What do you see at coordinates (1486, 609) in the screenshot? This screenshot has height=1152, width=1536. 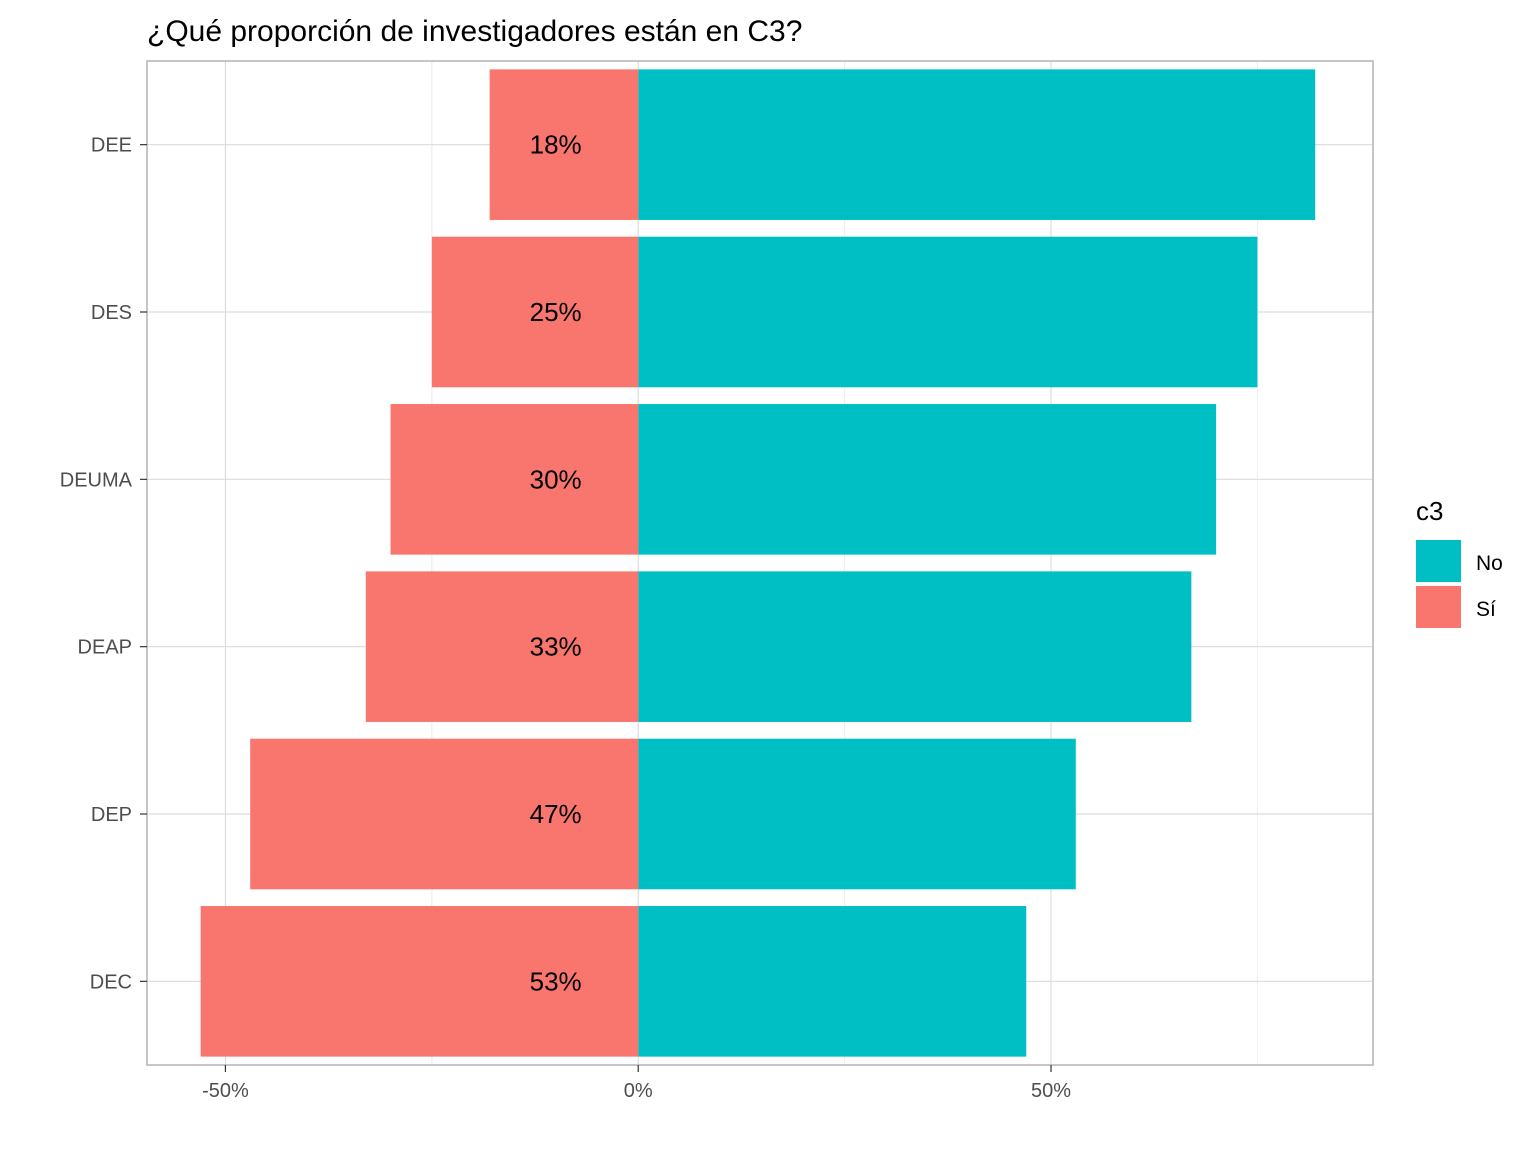 I see `legend-label: Sí` at bounding box center [1486, 609].